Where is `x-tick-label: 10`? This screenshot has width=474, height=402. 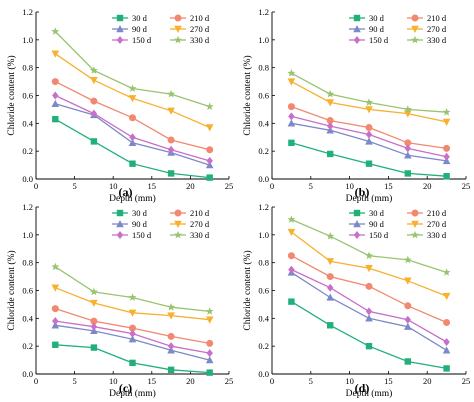 x-tick-label: 10 is located at coordinates (113, 186).